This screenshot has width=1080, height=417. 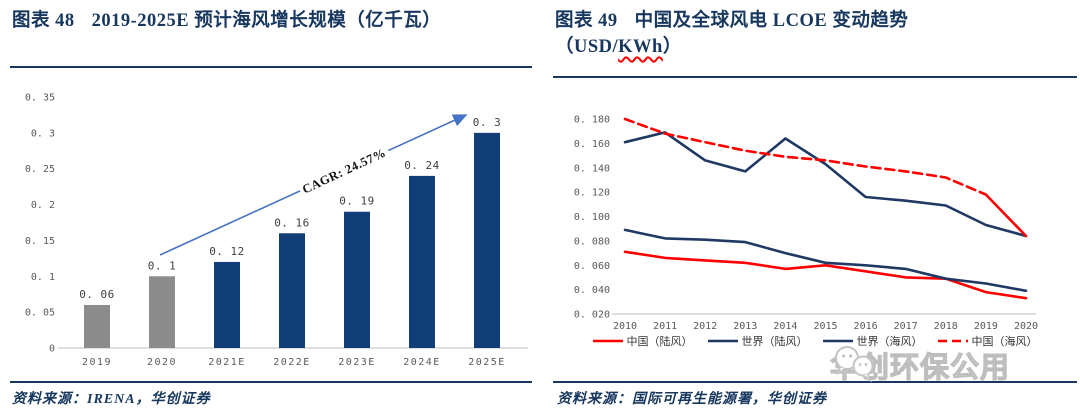 What do you see at coordinates (586, 21) in the screenshot?
I see `figure-49-number: 图表 49` at bounding box center [586, 21].